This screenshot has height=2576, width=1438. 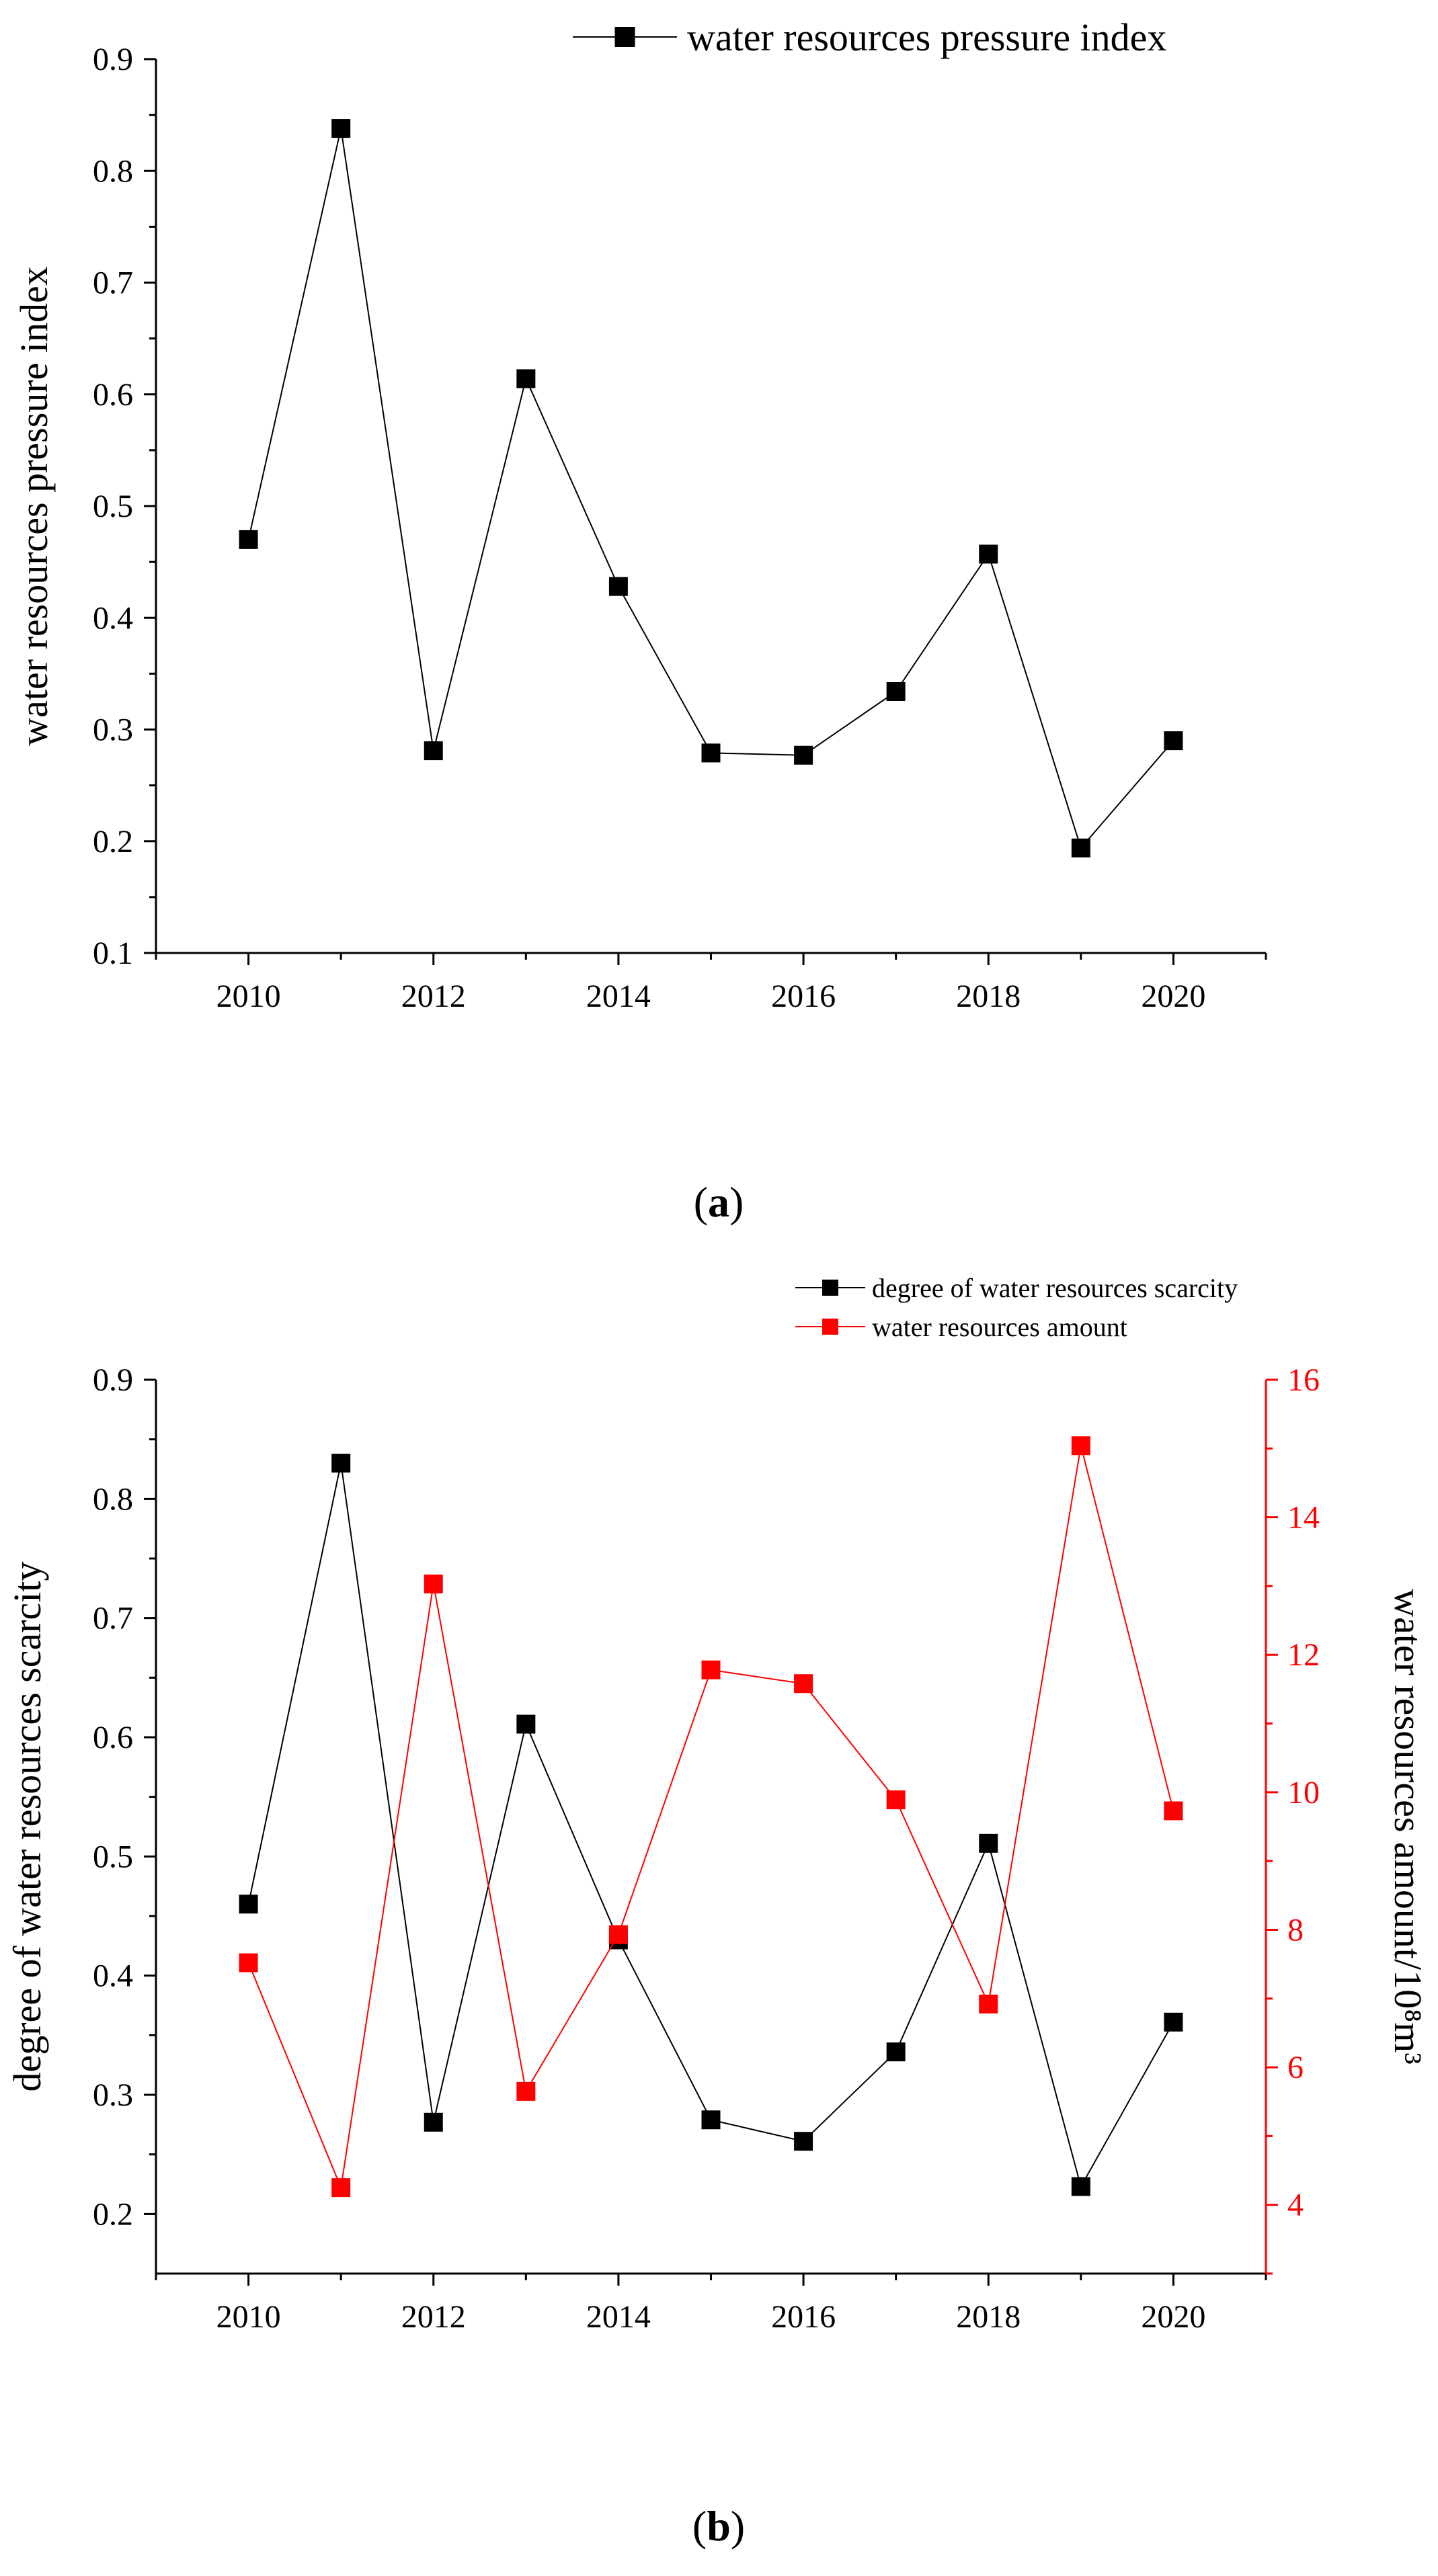 I want to click on y2-tick-label: 8, so click(x=1295, y=1930).